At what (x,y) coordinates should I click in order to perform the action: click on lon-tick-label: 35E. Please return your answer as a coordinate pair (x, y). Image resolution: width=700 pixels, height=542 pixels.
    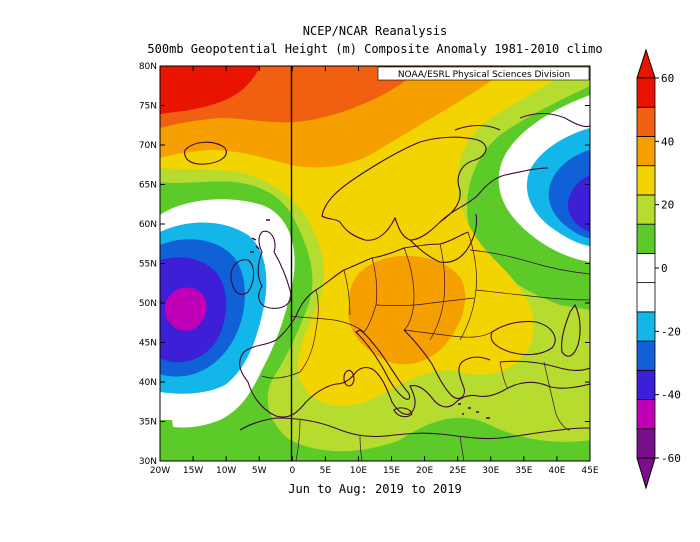
    Looking at the image, I should click on (523, 471).